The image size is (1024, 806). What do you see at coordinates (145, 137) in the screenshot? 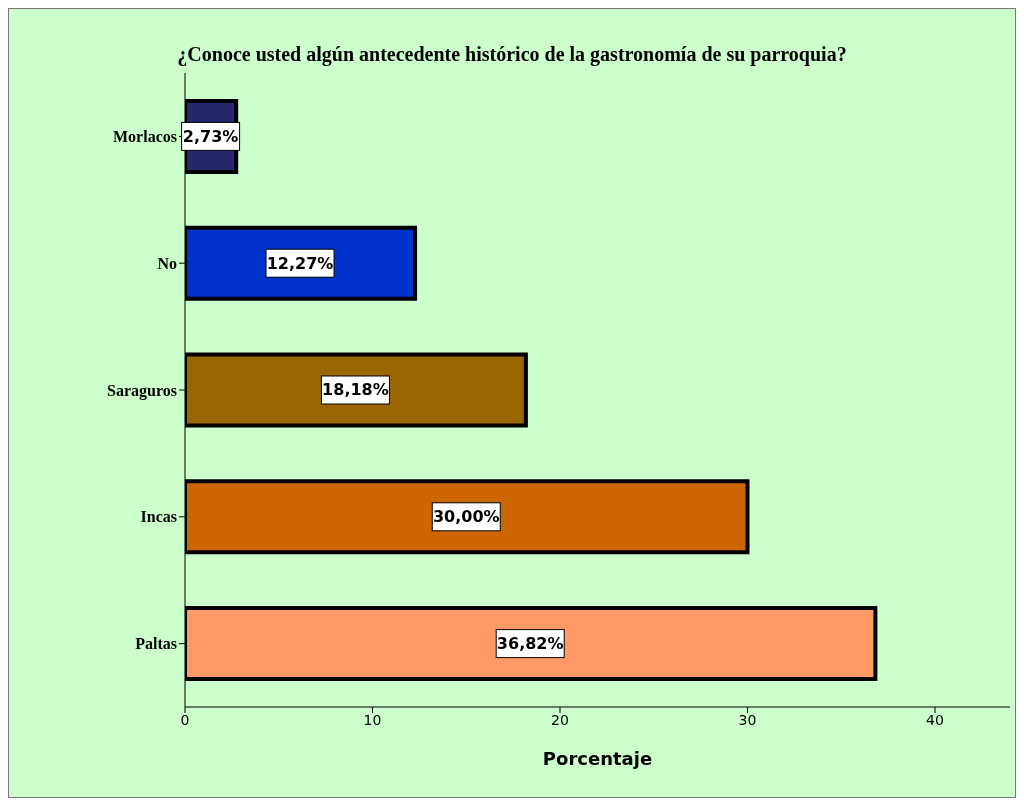
I see `y-tick-label: Morlacos` at bounding box center [145, 137].